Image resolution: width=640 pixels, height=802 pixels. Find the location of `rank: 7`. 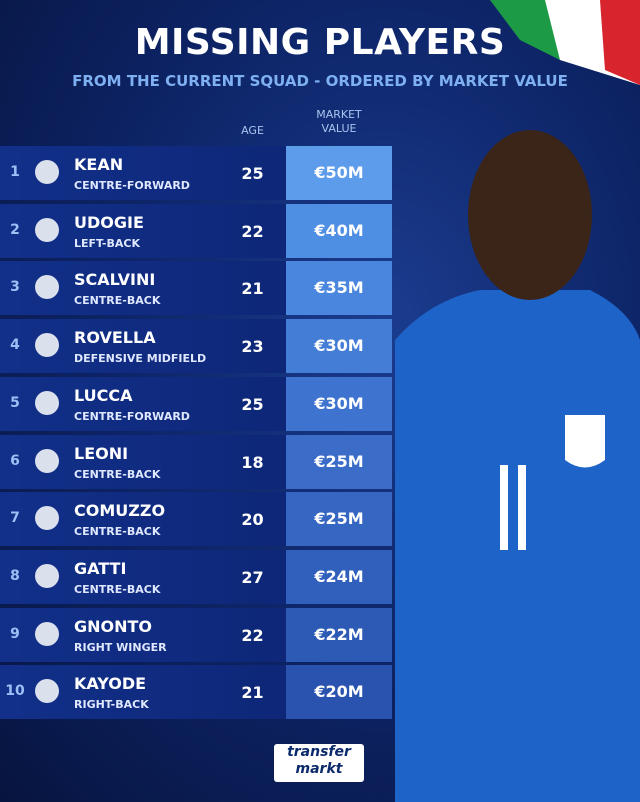

rank: 7 is located at coordinates (15, 518).